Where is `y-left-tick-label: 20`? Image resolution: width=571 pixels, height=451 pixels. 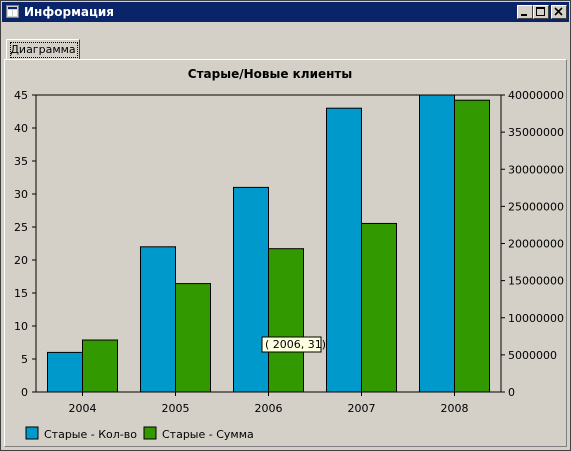 y-left-tick-label: 20 is located at coordinates (21, 260).